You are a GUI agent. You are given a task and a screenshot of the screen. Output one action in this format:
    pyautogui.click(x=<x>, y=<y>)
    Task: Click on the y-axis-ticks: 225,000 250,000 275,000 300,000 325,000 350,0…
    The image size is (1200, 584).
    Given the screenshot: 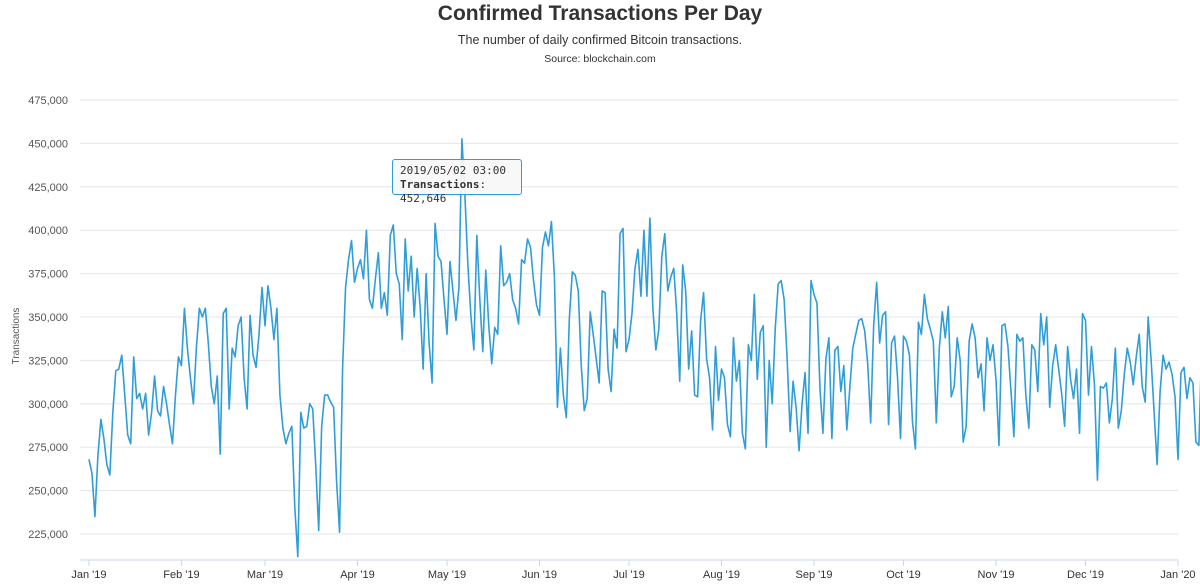 What is the action you would take?
    pyautogui.click(x=48, y=318)
    